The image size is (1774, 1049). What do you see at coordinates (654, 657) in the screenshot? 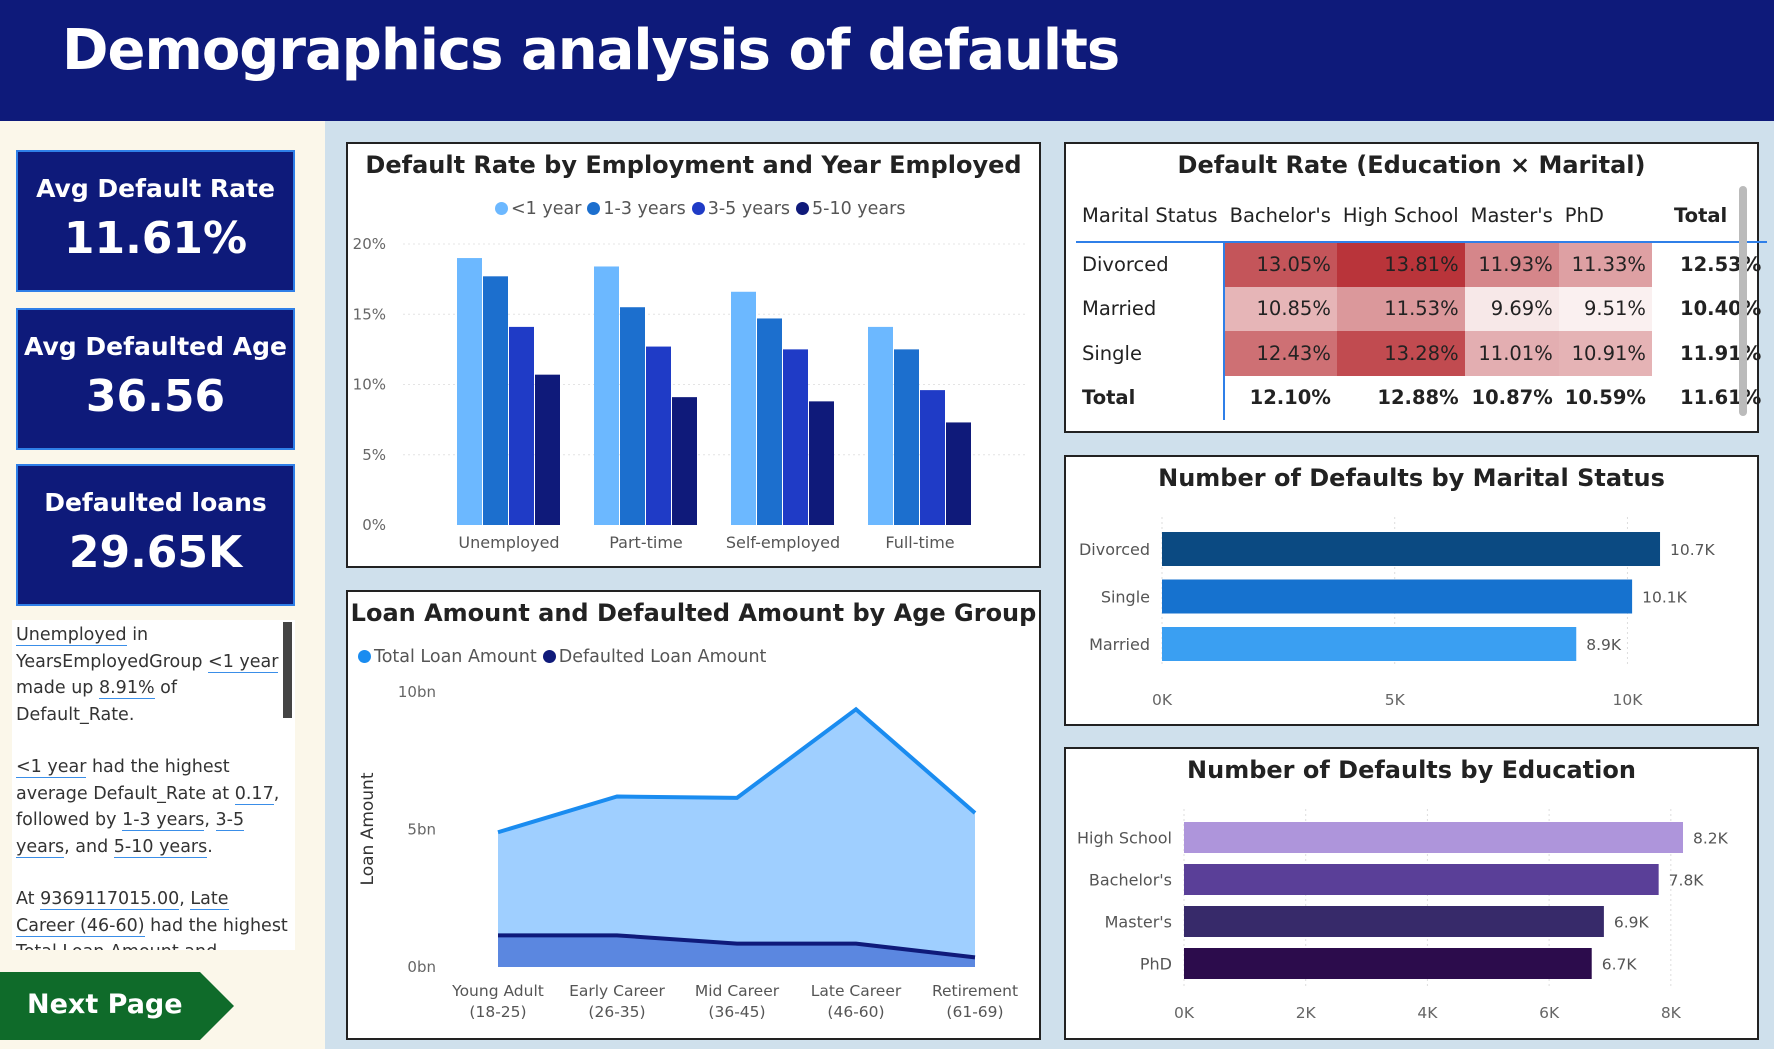
I see `legend-item: Defaulted Loan Amount` at bounding box center [654, 657].